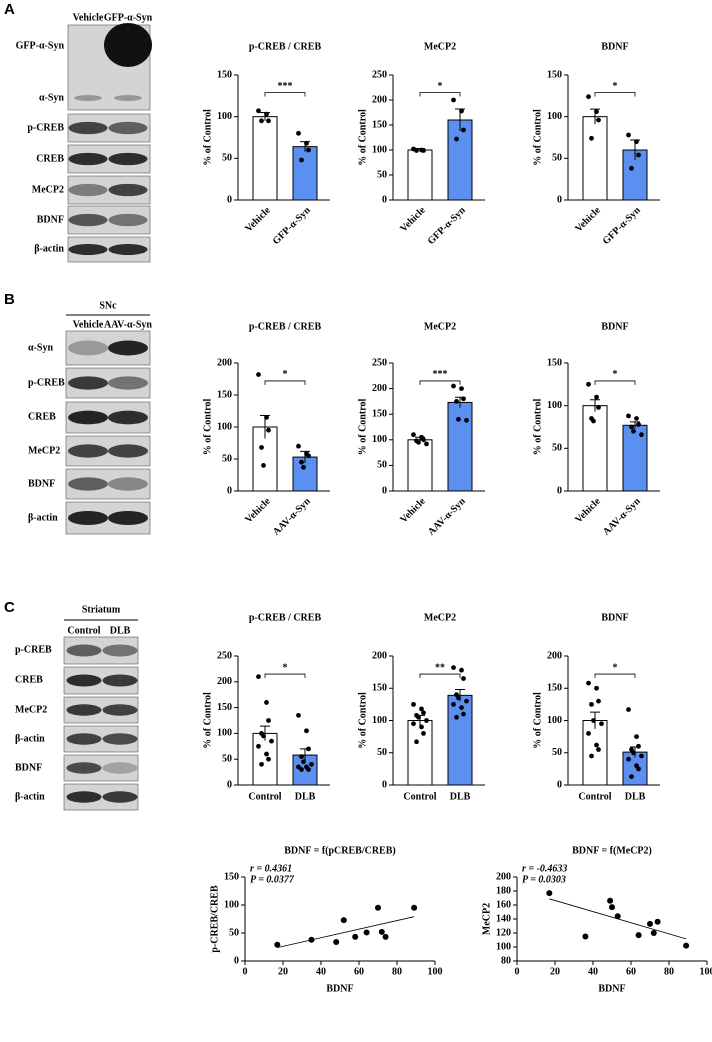 The width and height of the screenshot is (712, 1042). What do you see at coordinates (503, 918) in the screenshot?
I see `y-tick-label: 140` at bounding box center [503, 918].